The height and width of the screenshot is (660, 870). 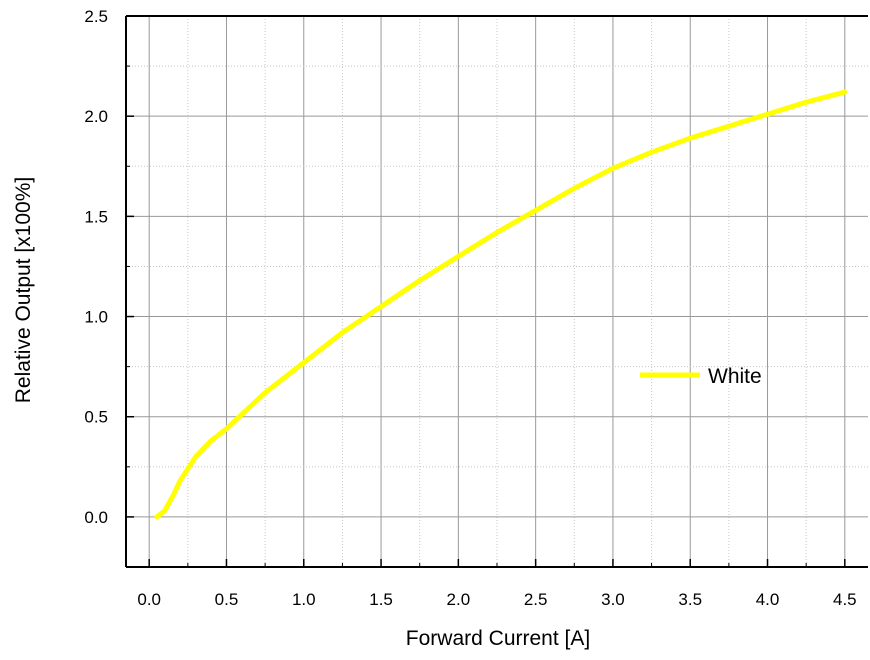 What do you see at coordinates (96, 517) in the screenshot?
I see `y-tick-label: 0.0` at bounding box center [96, 517].